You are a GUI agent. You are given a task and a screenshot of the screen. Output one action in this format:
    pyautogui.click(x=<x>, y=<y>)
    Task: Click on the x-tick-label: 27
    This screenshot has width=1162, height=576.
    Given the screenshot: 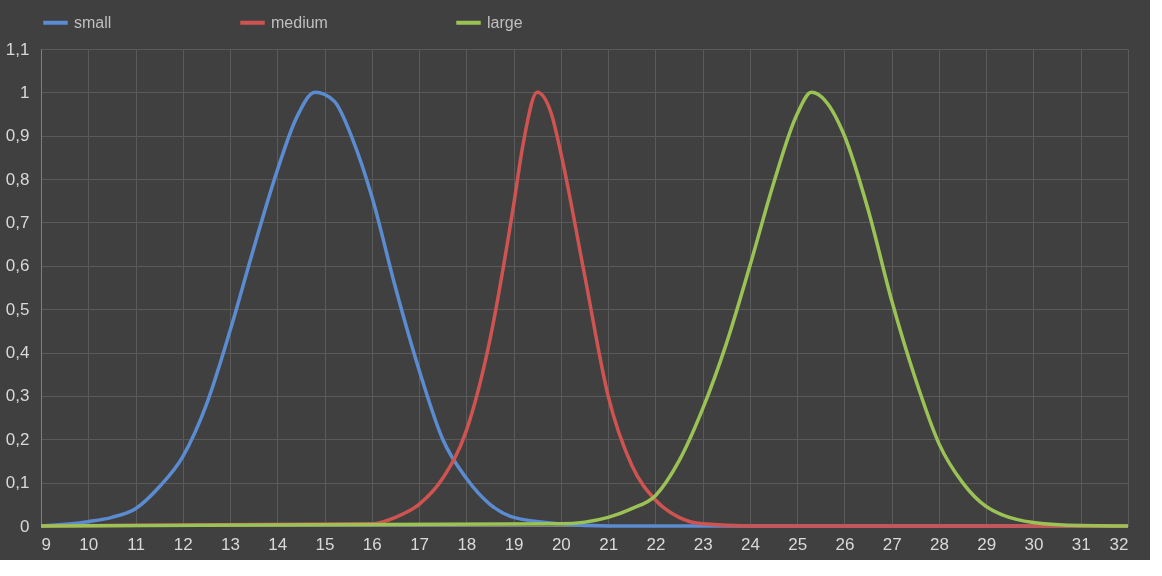 What is the action you would take?
    pyautogui.click(x=892, y=544)
    